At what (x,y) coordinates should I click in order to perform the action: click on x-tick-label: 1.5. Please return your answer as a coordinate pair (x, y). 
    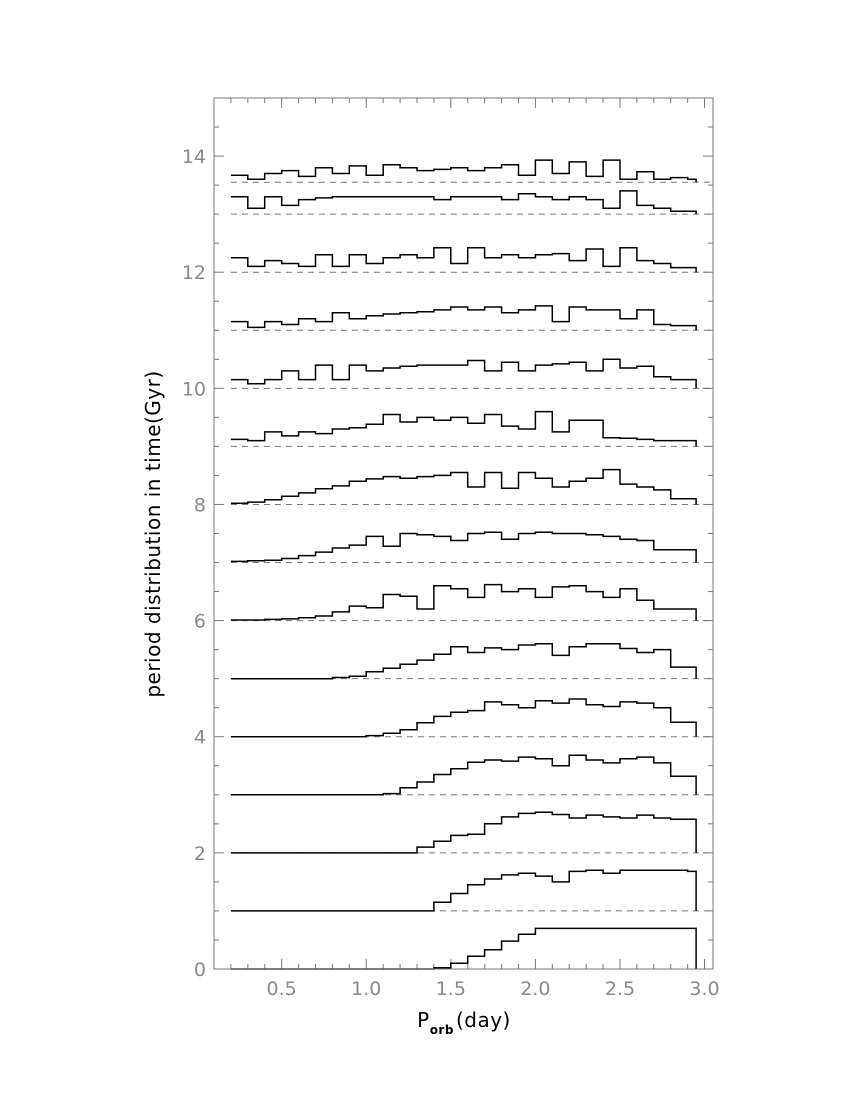
    Looking at the image, I should click on (451, 989).